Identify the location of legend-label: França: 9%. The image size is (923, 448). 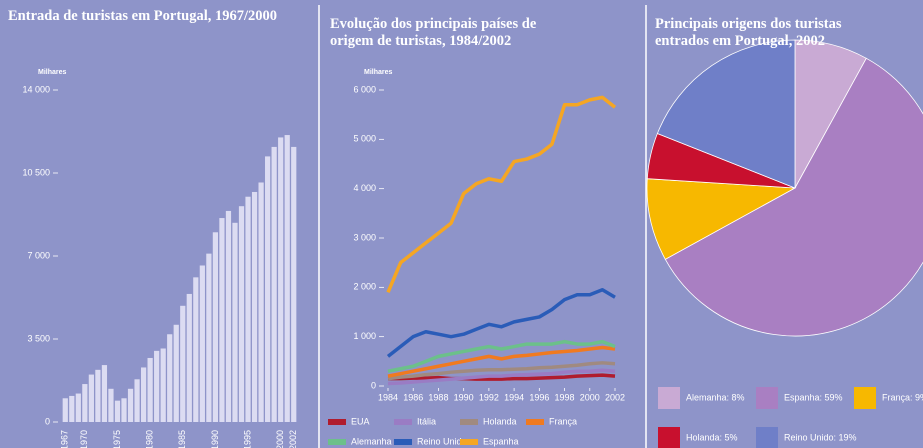
(902, 397).